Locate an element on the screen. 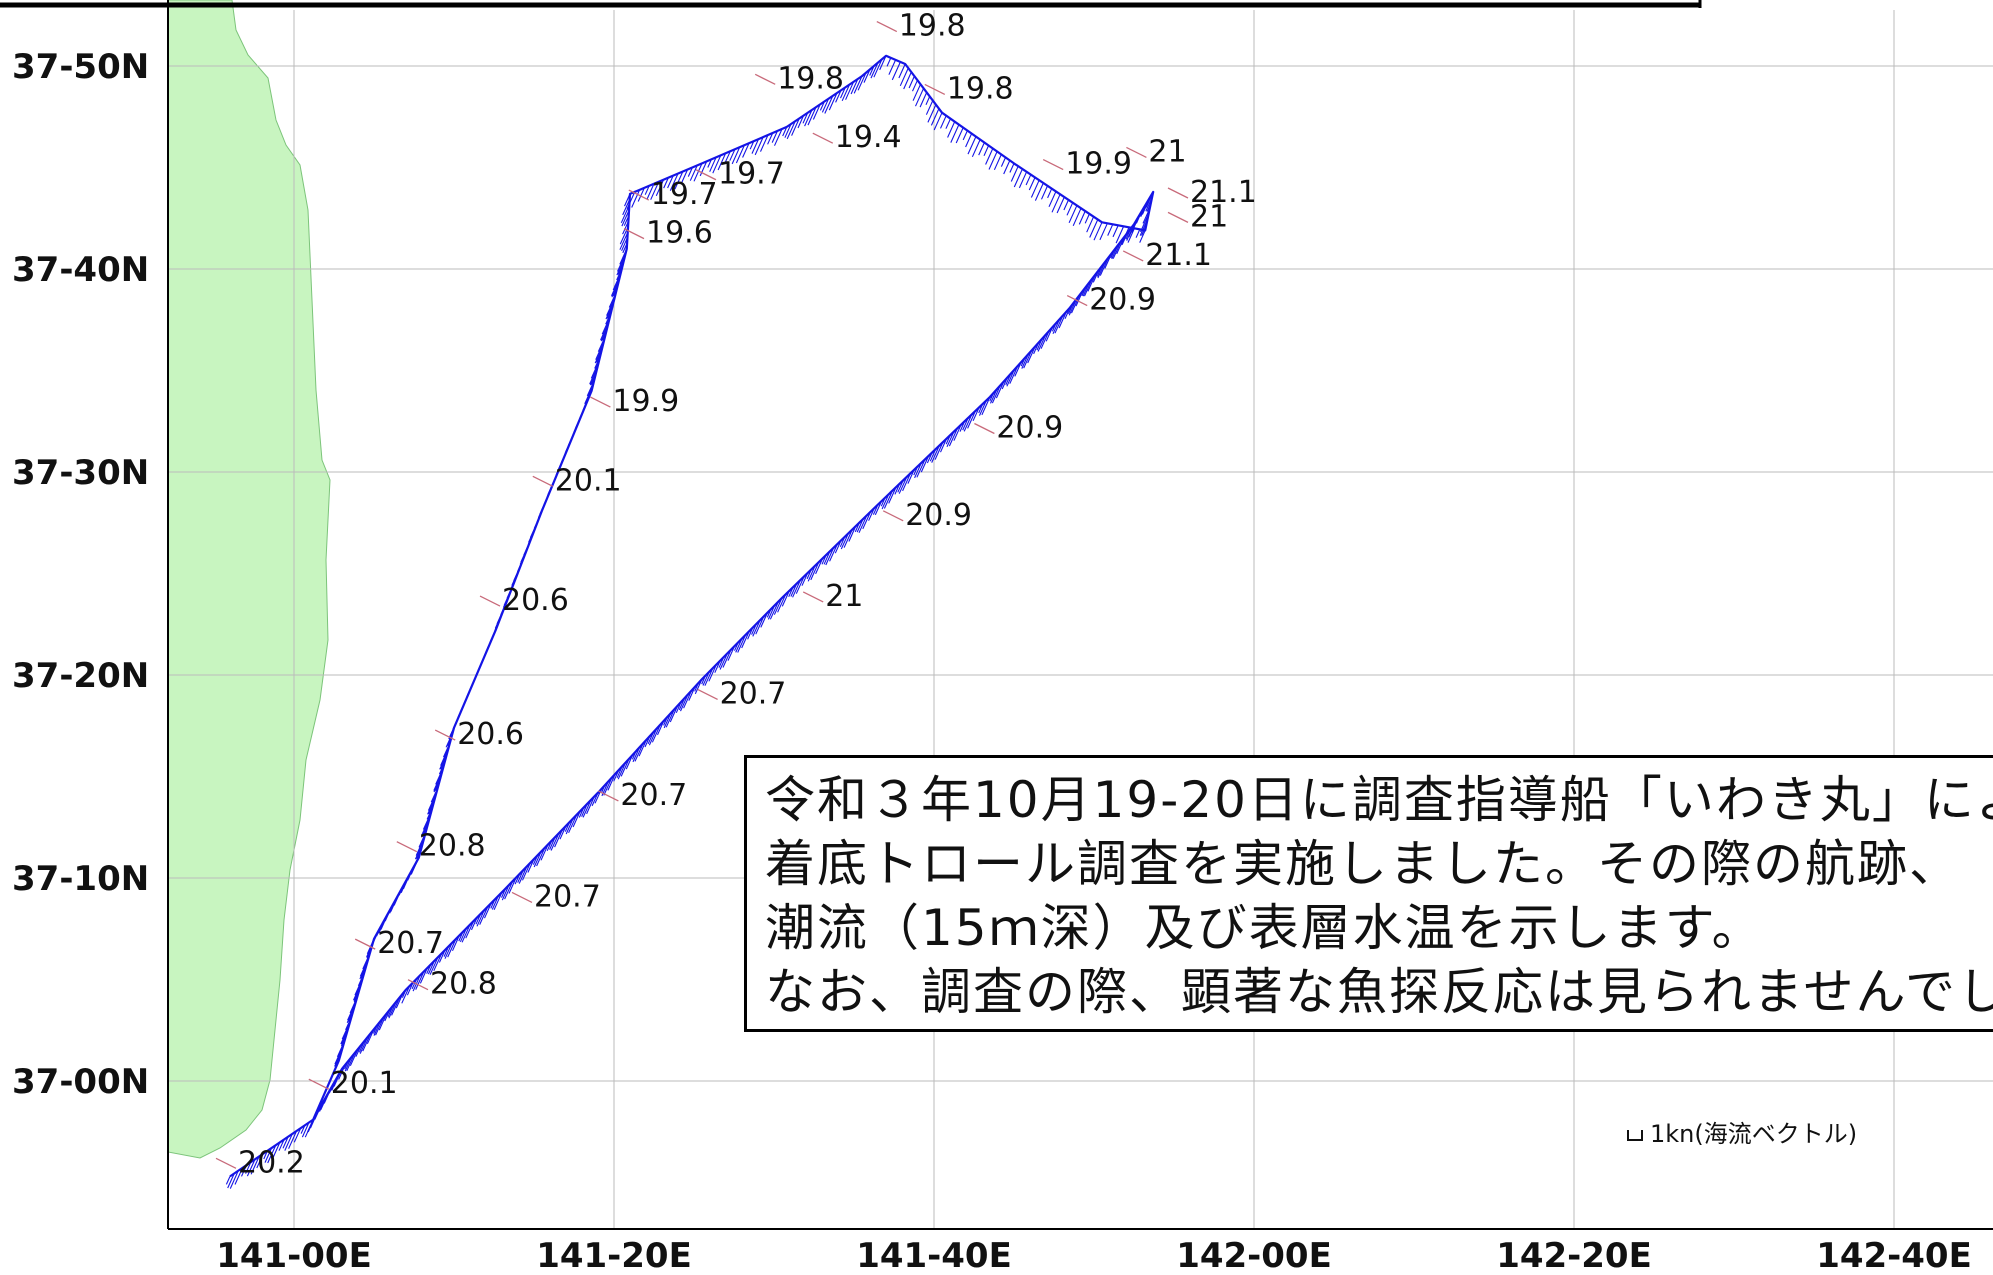 This screenshot has height=1275, width=1993. temperature-label: 19.8 is located at coordinates (810, 78).